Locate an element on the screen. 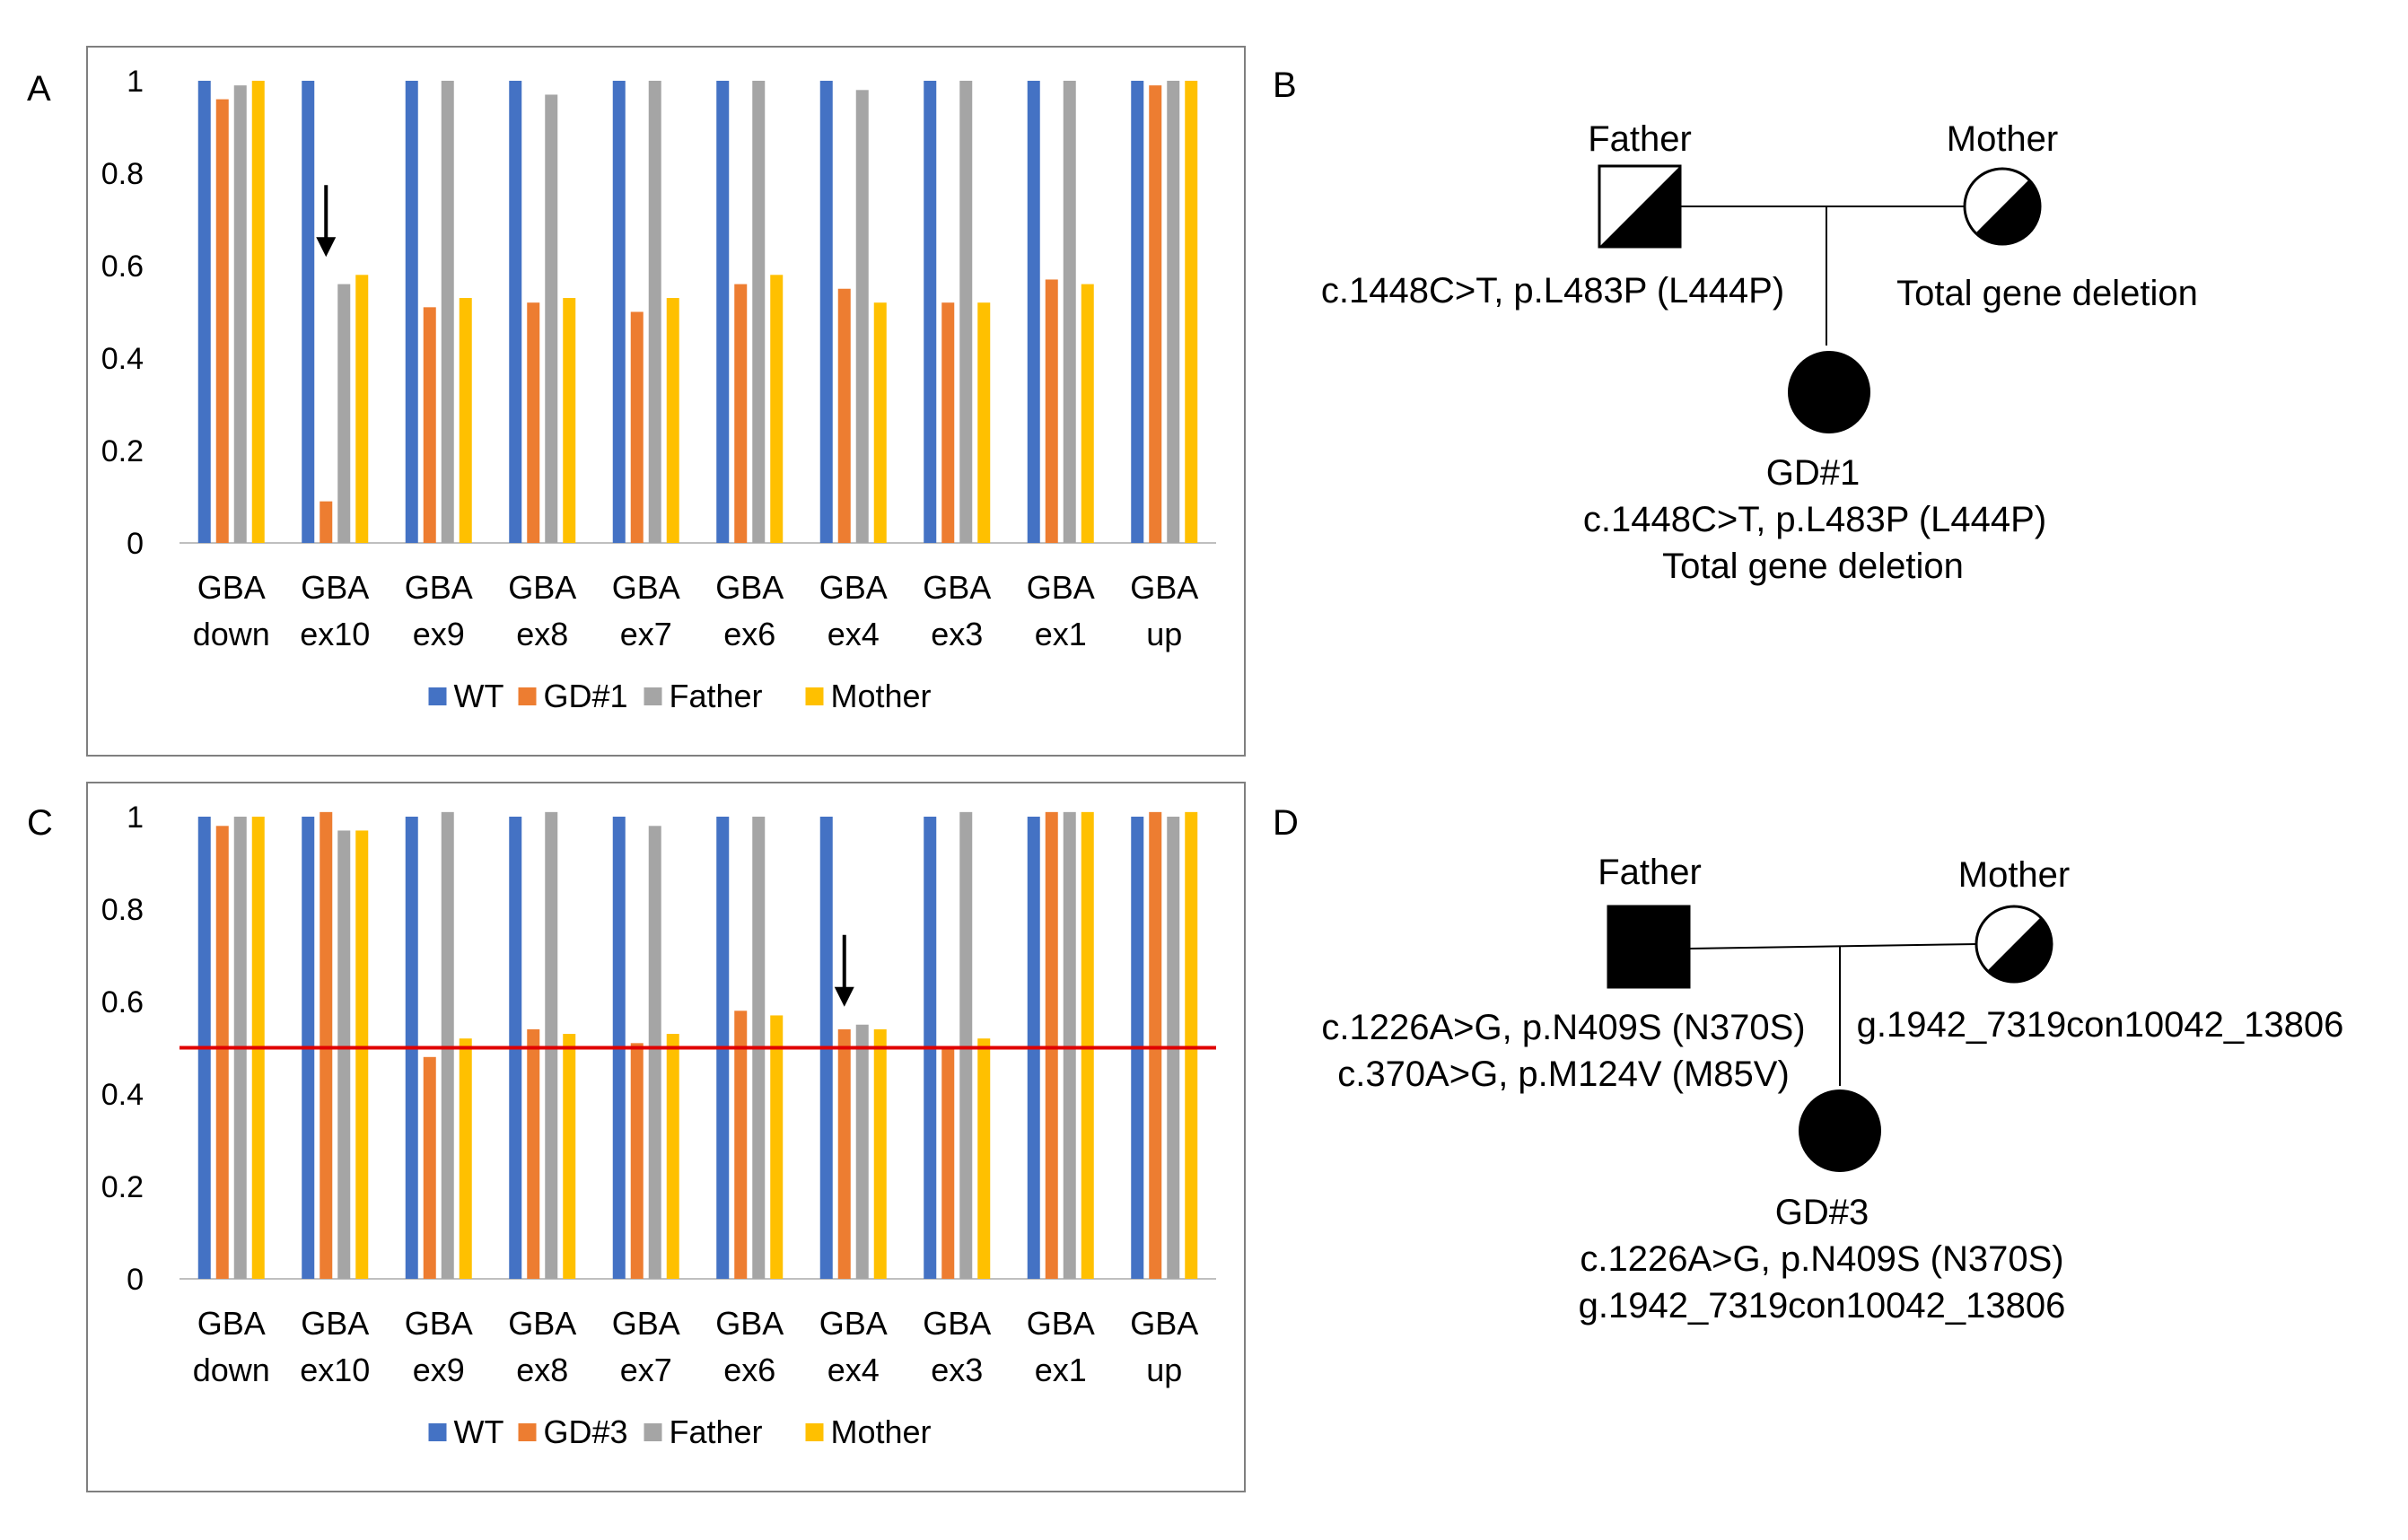  pedigree-d-mother-half-fill is located at coordinates (2020, 949).